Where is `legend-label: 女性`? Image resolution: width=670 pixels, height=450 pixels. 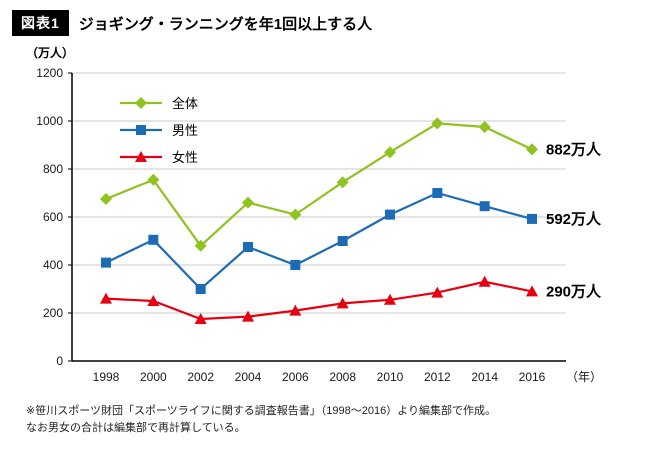
legend-label: 女性 is located at coordinates (185, 157).